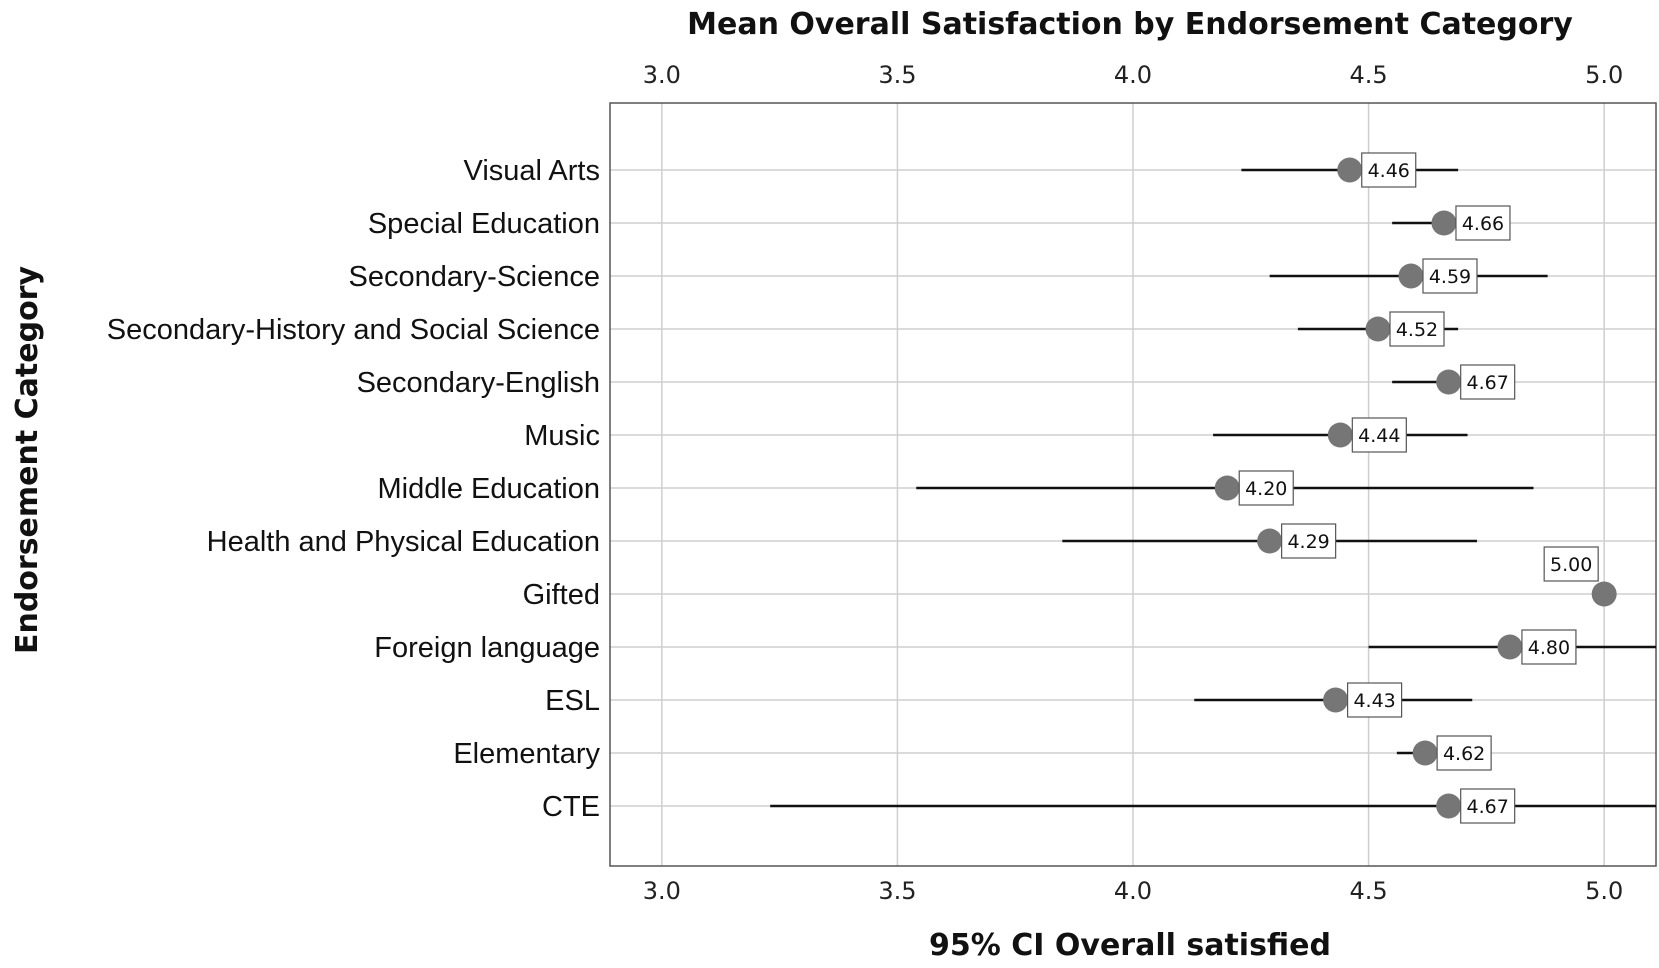  I want to click on top-x-tick-labels: 3.0 3.5 4.0 4.5 5.0, so click(1133, 75).